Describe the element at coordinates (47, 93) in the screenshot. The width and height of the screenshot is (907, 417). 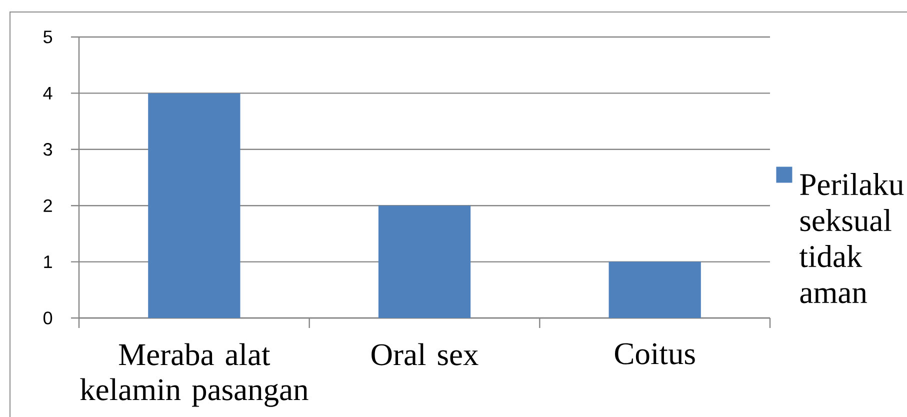
I see `y-tick-label: 4` at that location.